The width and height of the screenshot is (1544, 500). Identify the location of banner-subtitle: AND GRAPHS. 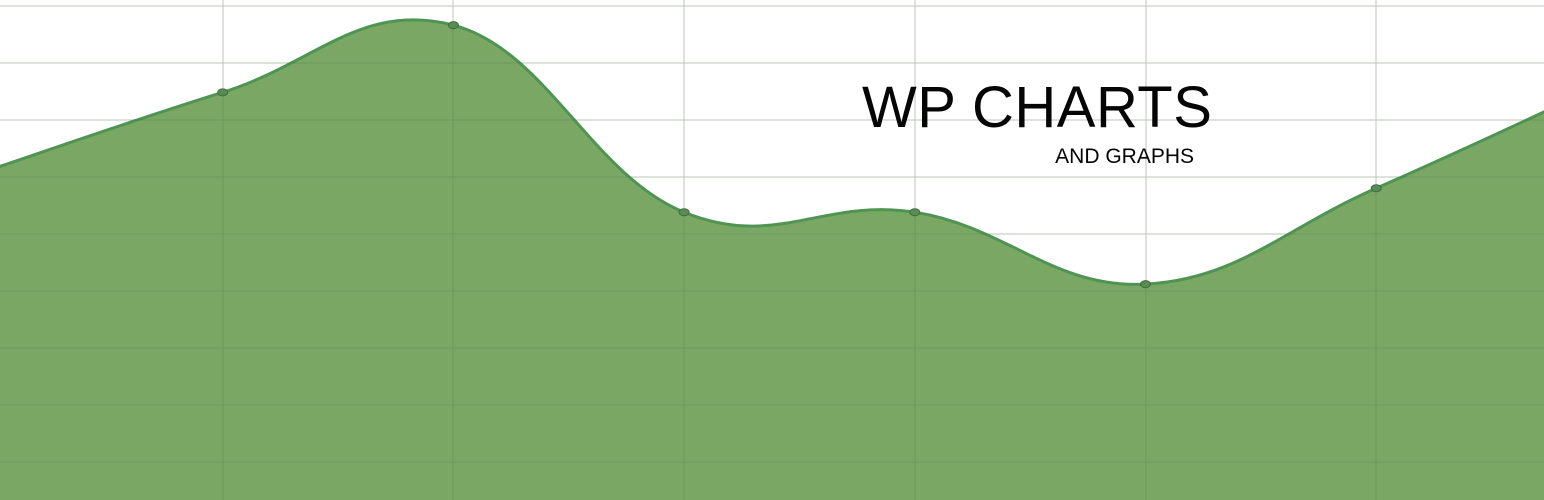
(1124, 156).